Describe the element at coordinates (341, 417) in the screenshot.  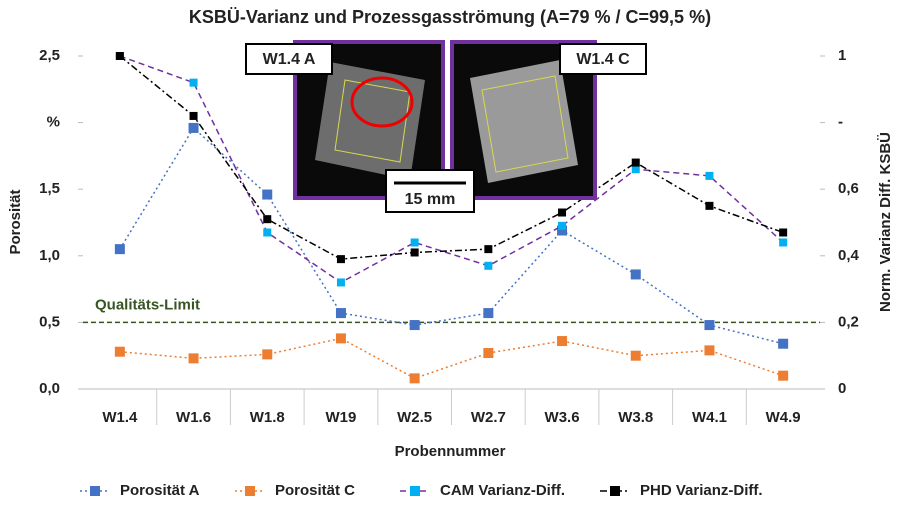
I see `x-tick-label: W19` at that location.